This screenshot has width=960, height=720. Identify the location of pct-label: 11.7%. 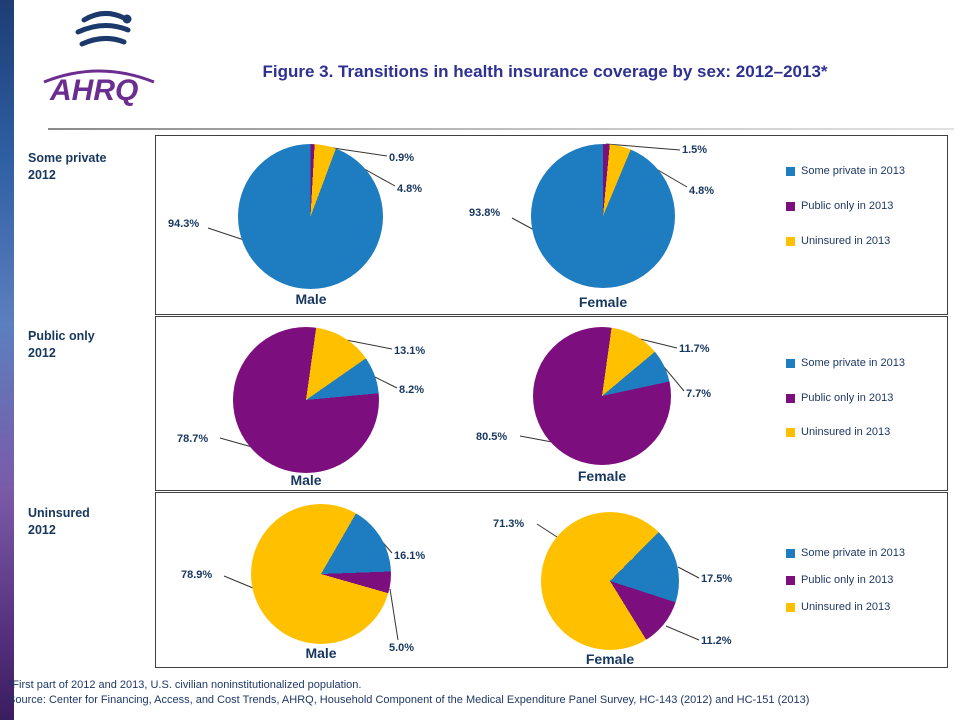
(694, 349).